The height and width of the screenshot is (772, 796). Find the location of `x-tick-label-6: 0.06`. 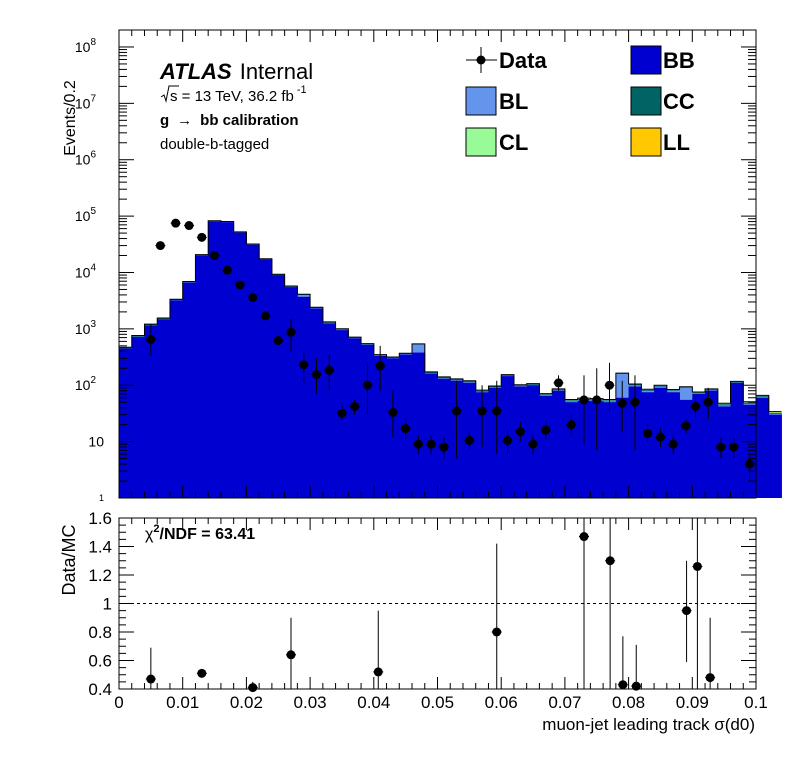

x-tick-label-6: 0.06 is located at coordinates (501, 702).